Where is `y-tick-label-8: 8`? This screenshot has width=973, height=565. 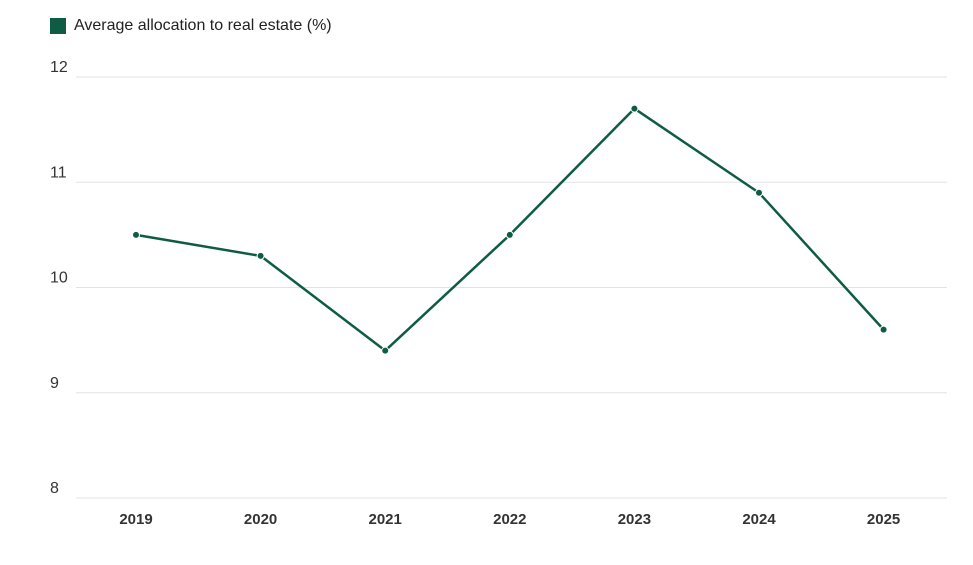
y-tick-label-8: 8 is located at coordinates (54, 488).